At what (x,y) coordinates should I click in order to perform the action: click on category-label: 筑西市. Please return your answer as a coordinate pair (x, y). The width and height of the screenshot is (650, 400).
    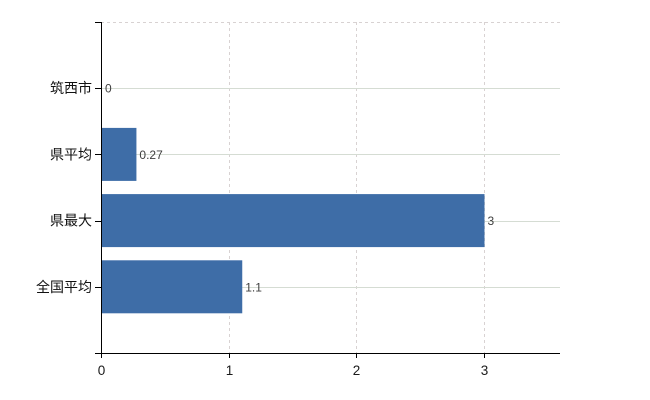
    Looking at the image, I should click on (71, 88).